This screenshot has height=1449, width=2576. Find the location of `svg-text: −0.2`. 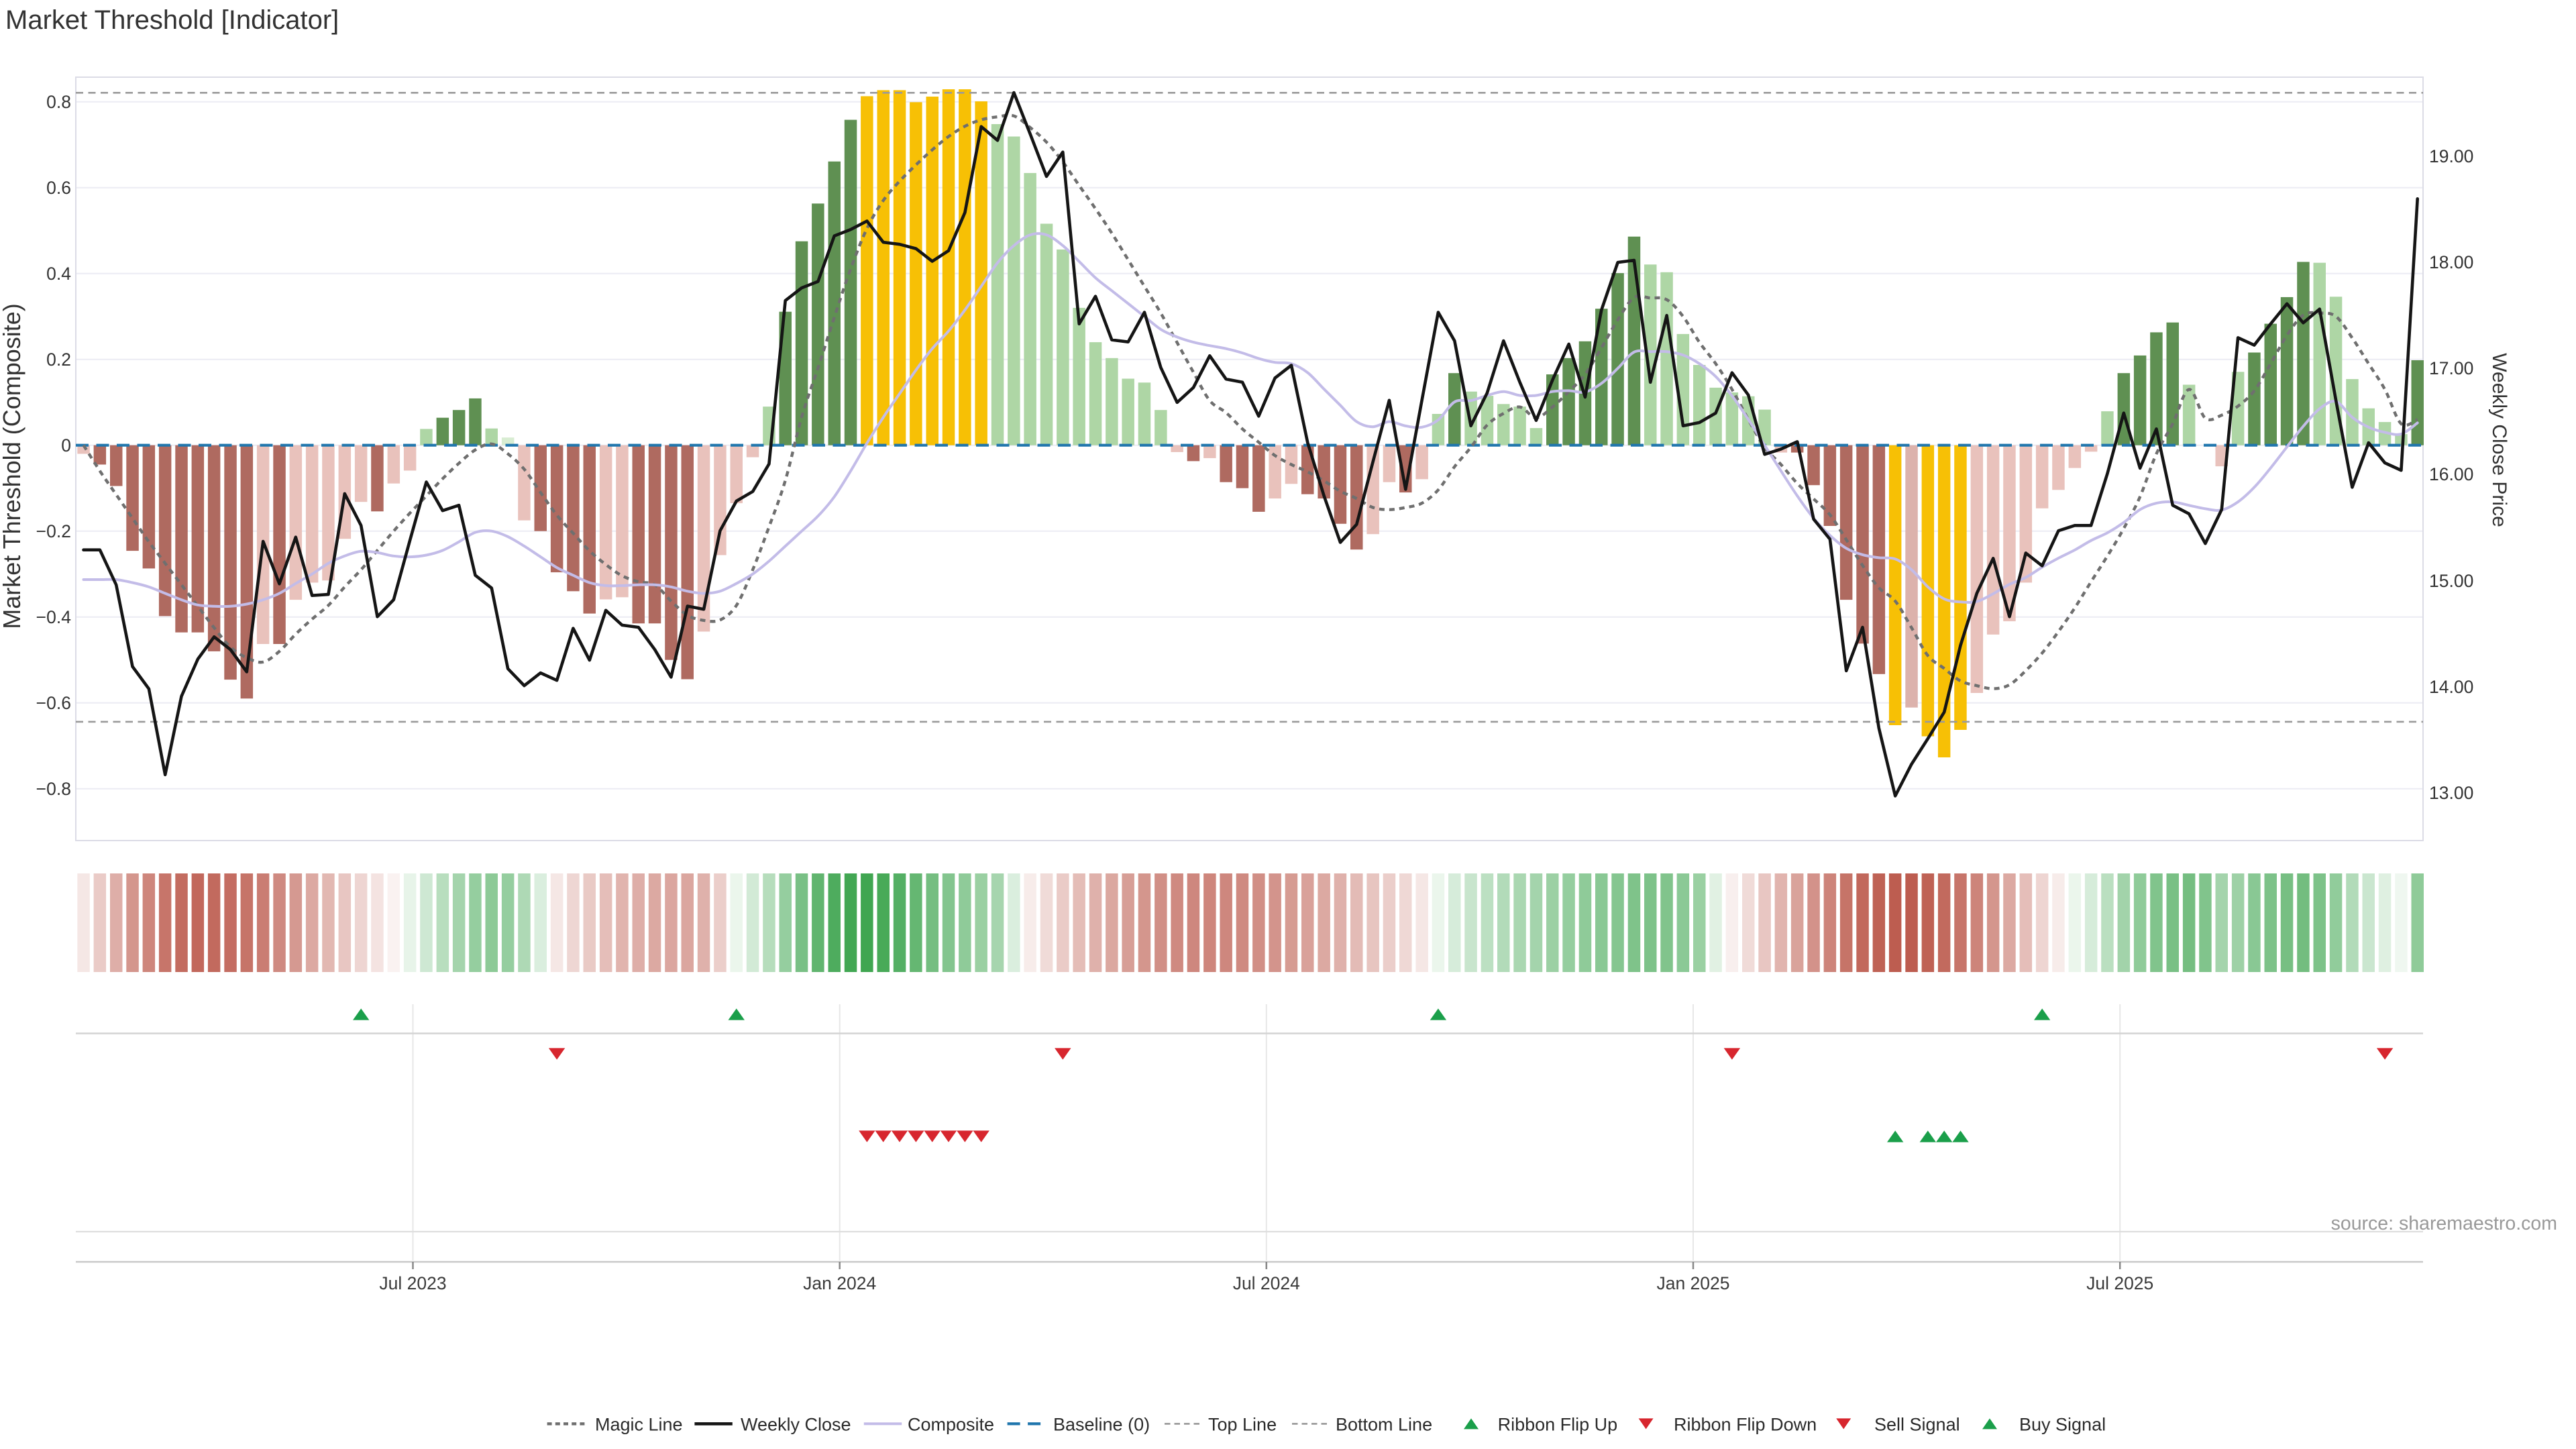

svg-text: −0.2 is located at coordinates (53, 531).